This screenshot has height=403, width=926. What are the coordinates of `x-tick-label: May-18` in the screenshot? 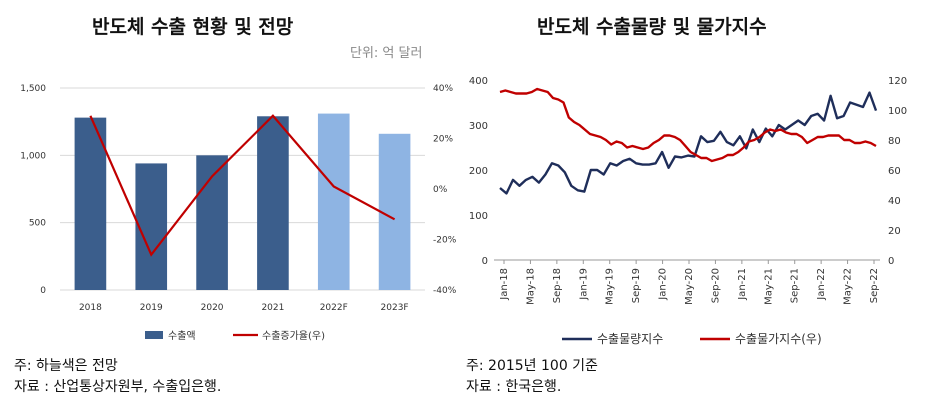 It's located at (530, 286).